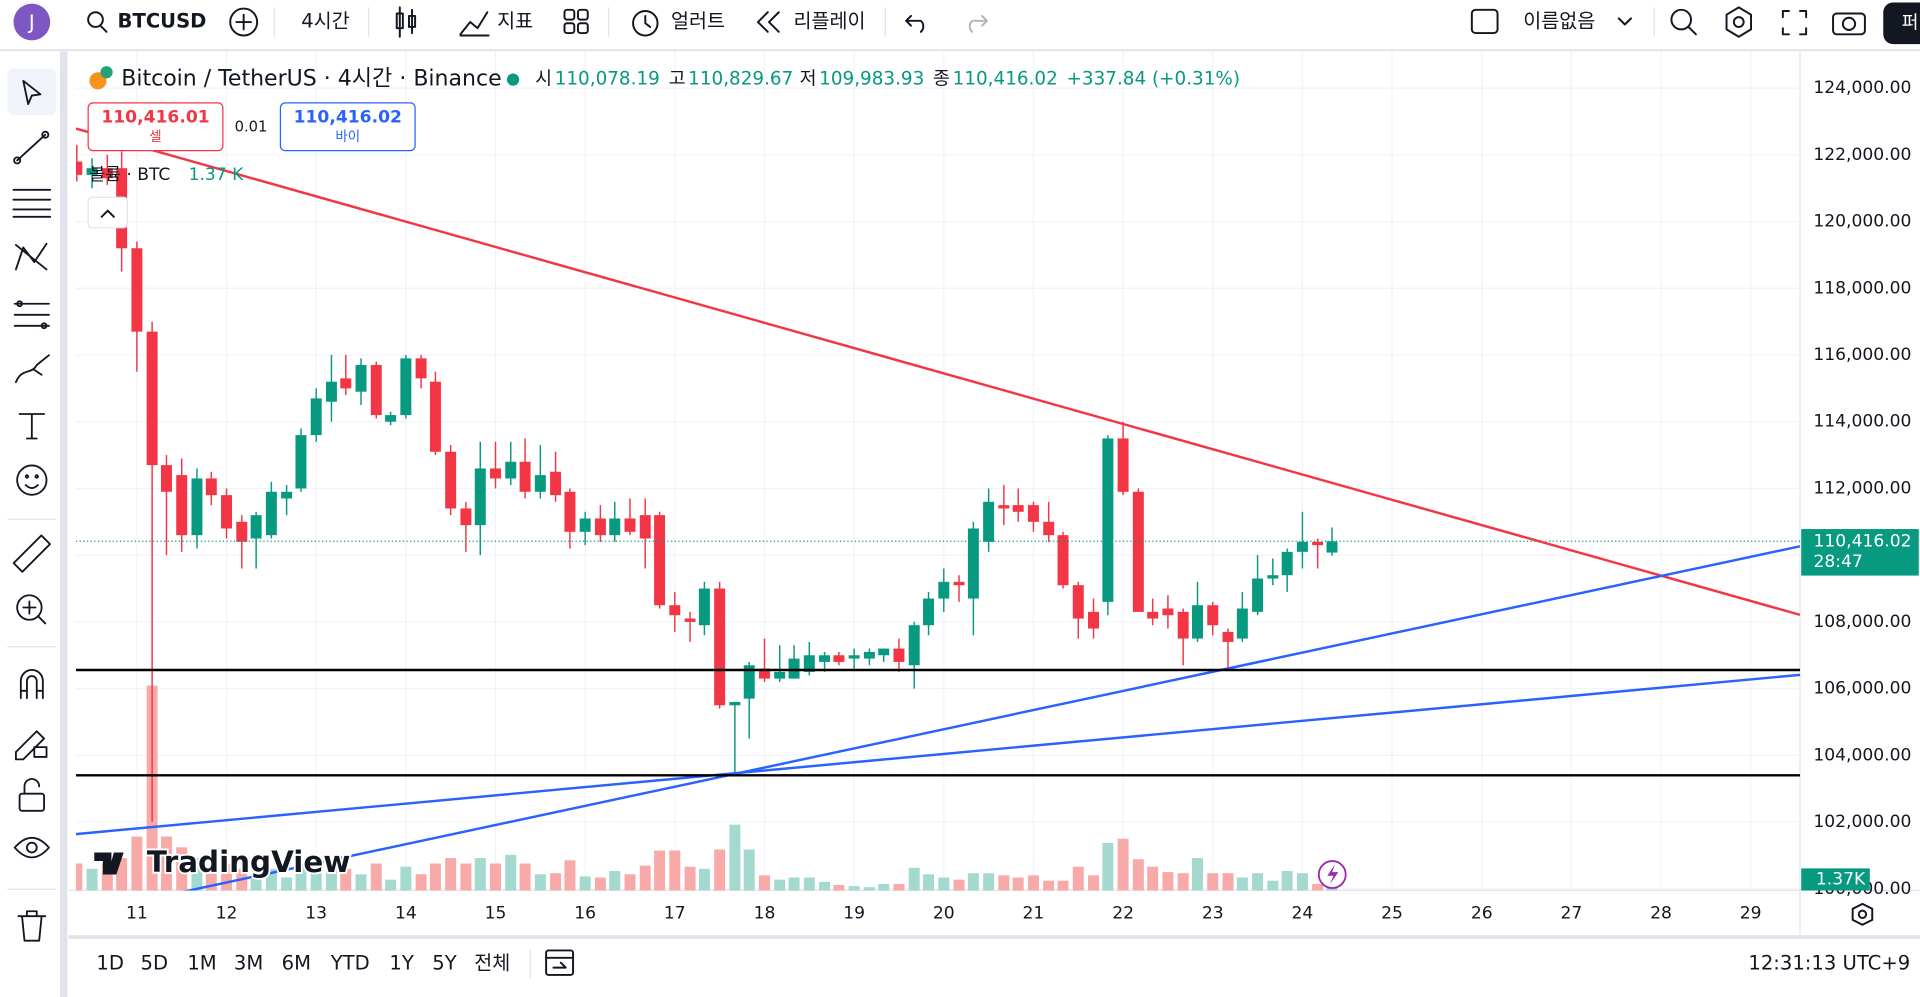 The height and width of the screenshot is (997, 1920). I want to click on trend-tool, so click(31, 147).